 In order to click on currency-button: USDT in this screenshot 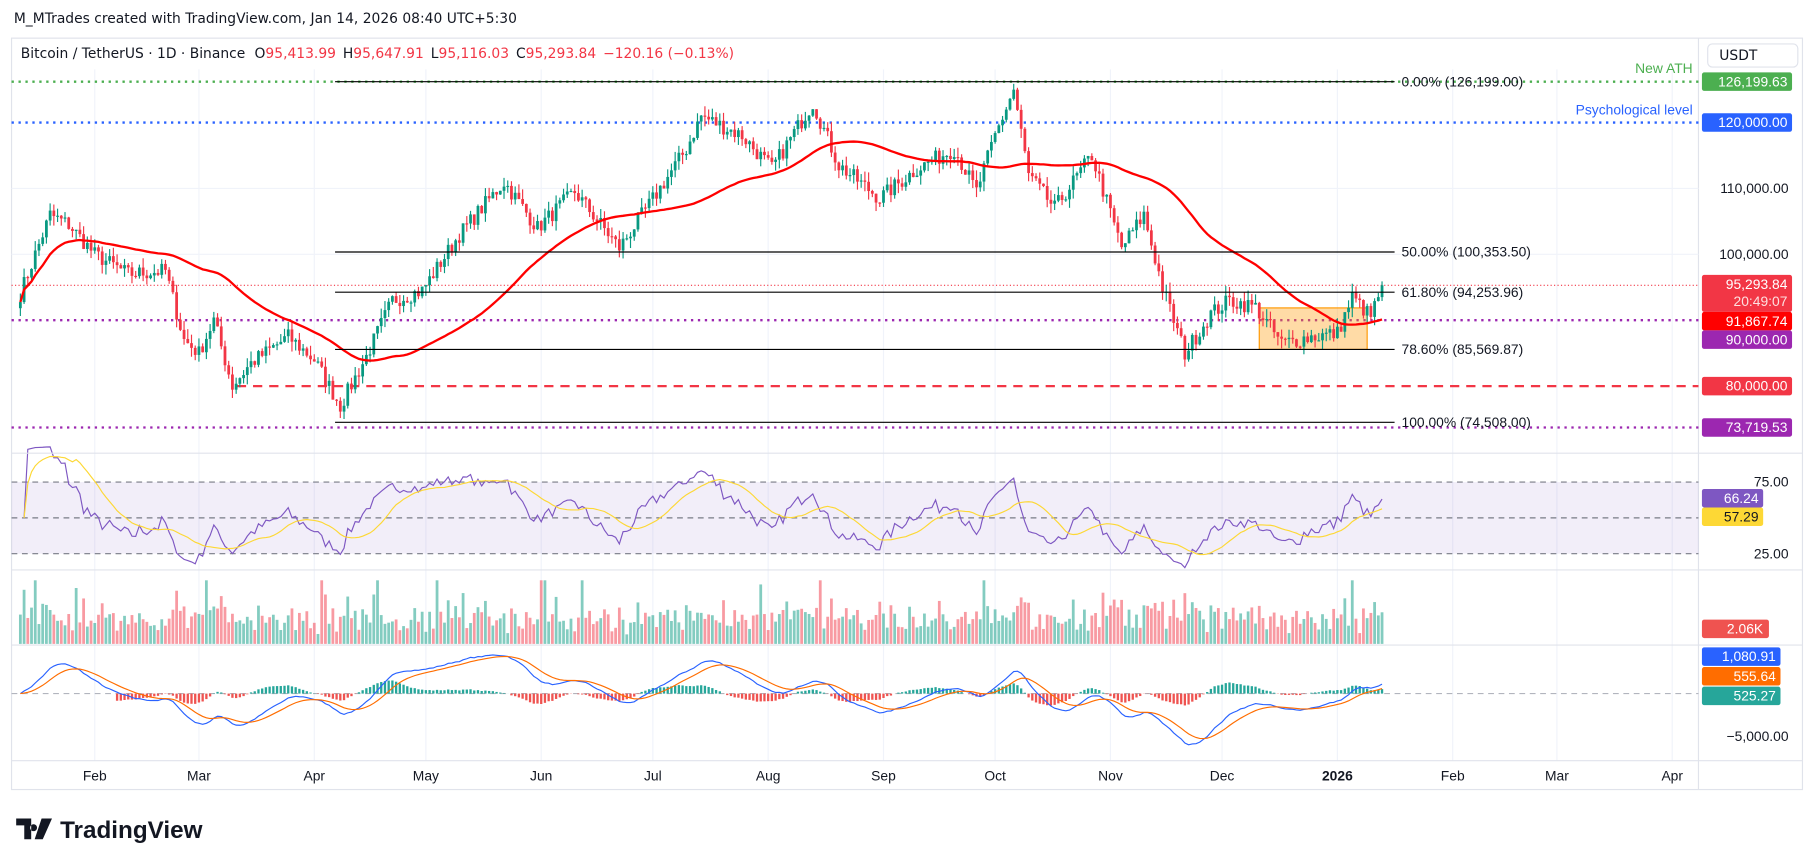, I will do `click(1753, 55)`.